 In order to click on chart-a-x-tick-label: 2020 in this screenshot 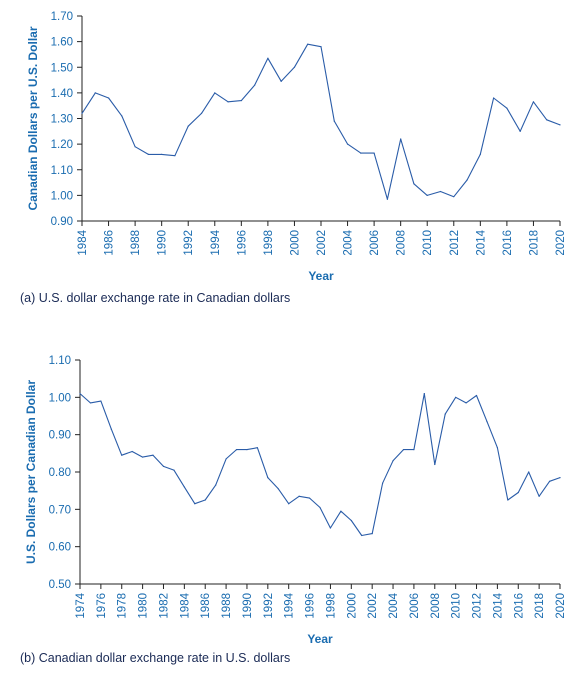, I will do `click(561, 243)`.